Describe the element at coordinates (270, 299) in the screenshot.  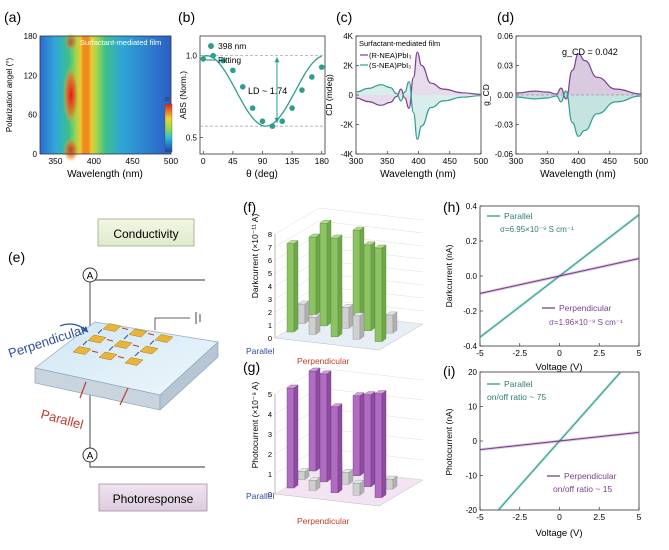
I see `f-ztick-label: 3` at that location.